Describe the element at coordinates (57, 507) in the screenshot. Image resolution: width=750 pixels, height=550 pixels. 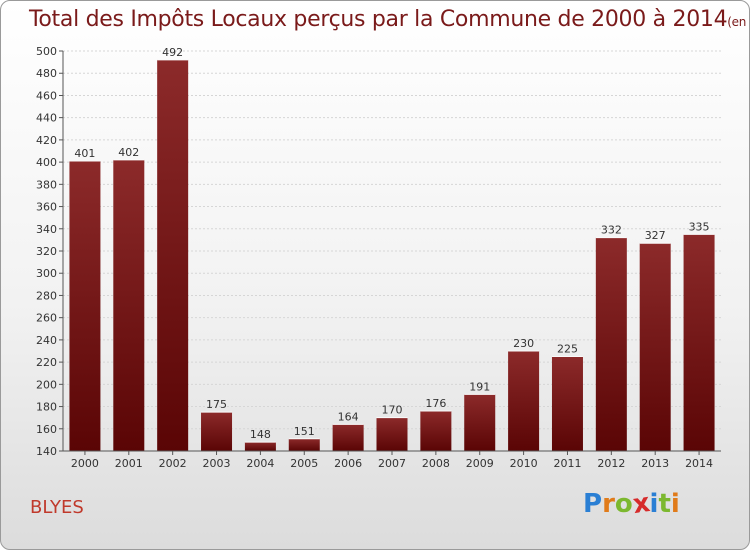
I see `commune-name: BLYES` at that location.